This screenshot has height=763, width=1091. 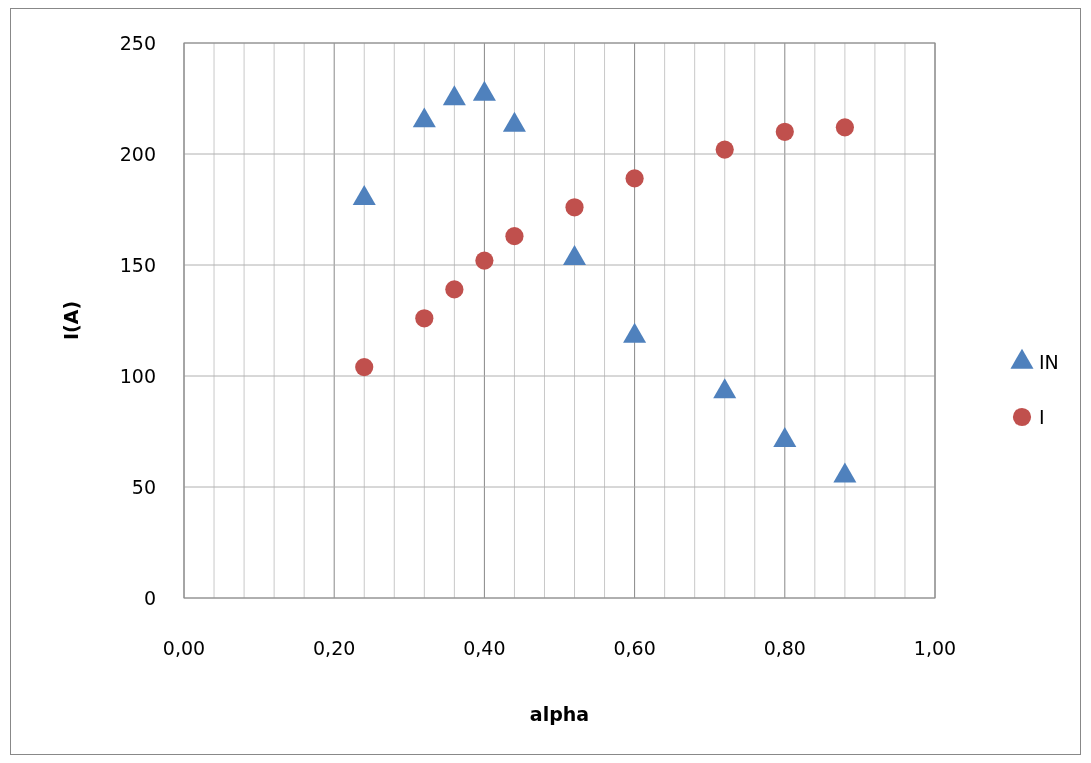 I want to click on y-tick-label: 100, so click(x=137, y=376).